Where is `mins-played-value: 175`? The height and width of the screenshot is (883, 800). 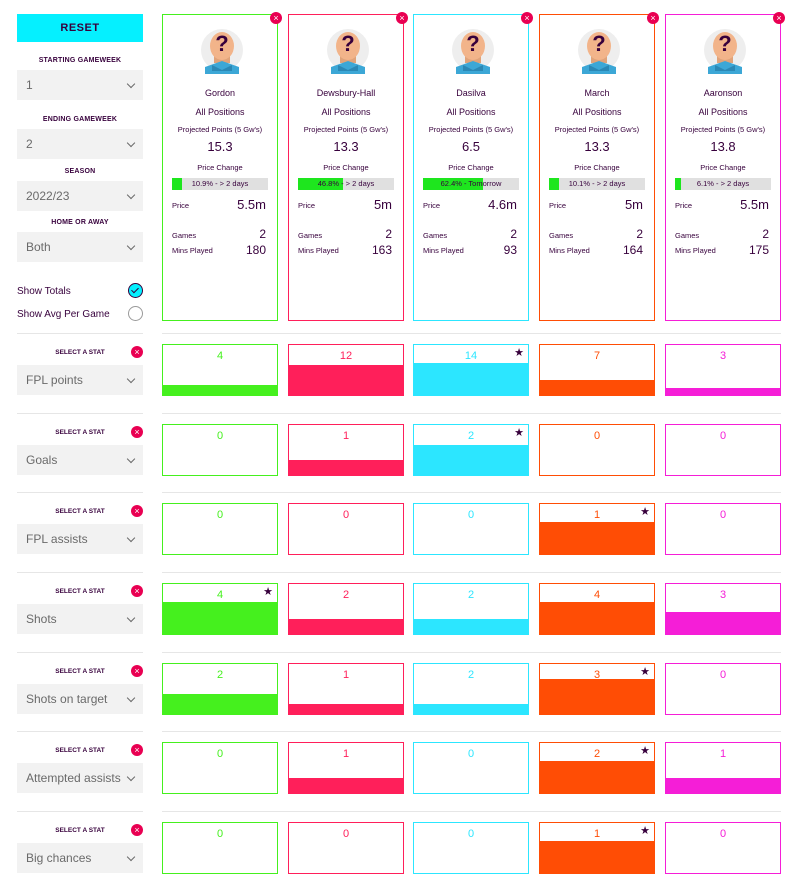
mins-played-value: 175 is located at coordinates (758, 250).